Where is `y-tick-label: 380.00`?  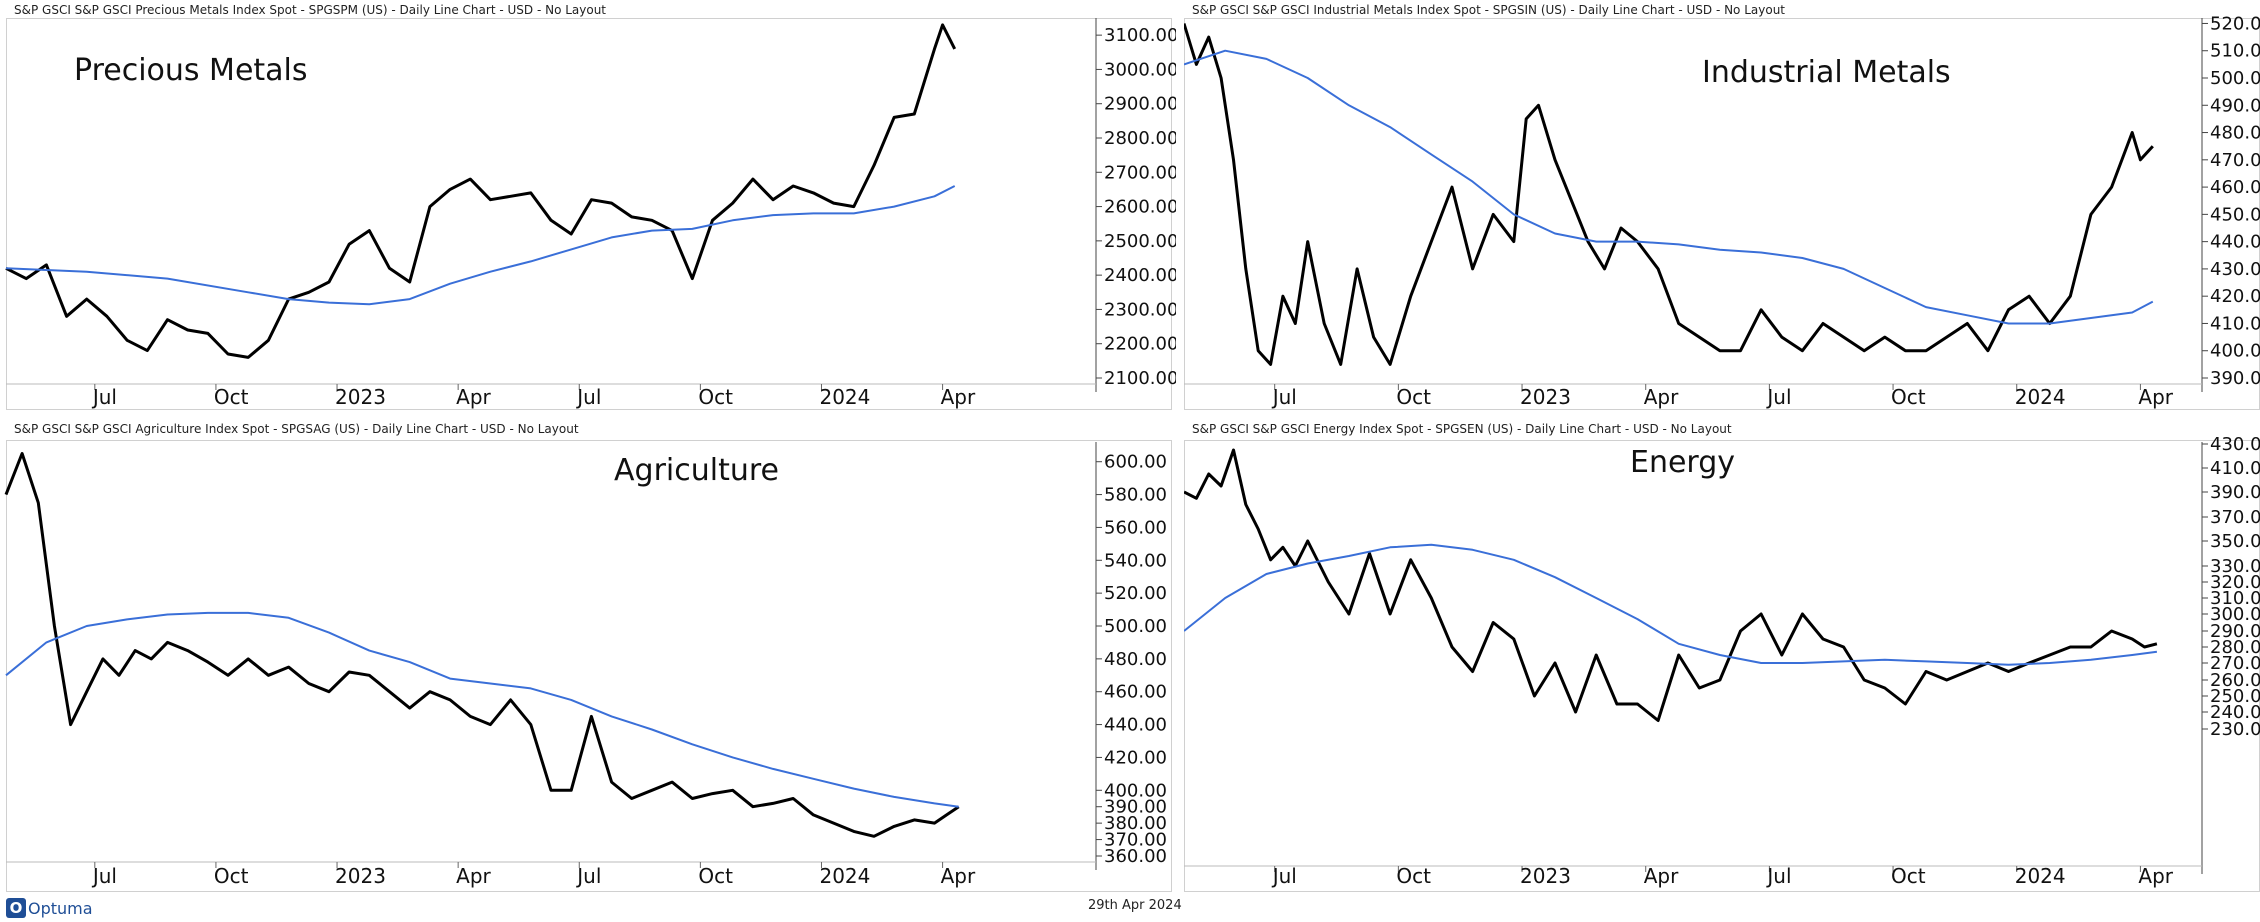
y-tick-label: 380.00 is located at coordinates (1135, 823).